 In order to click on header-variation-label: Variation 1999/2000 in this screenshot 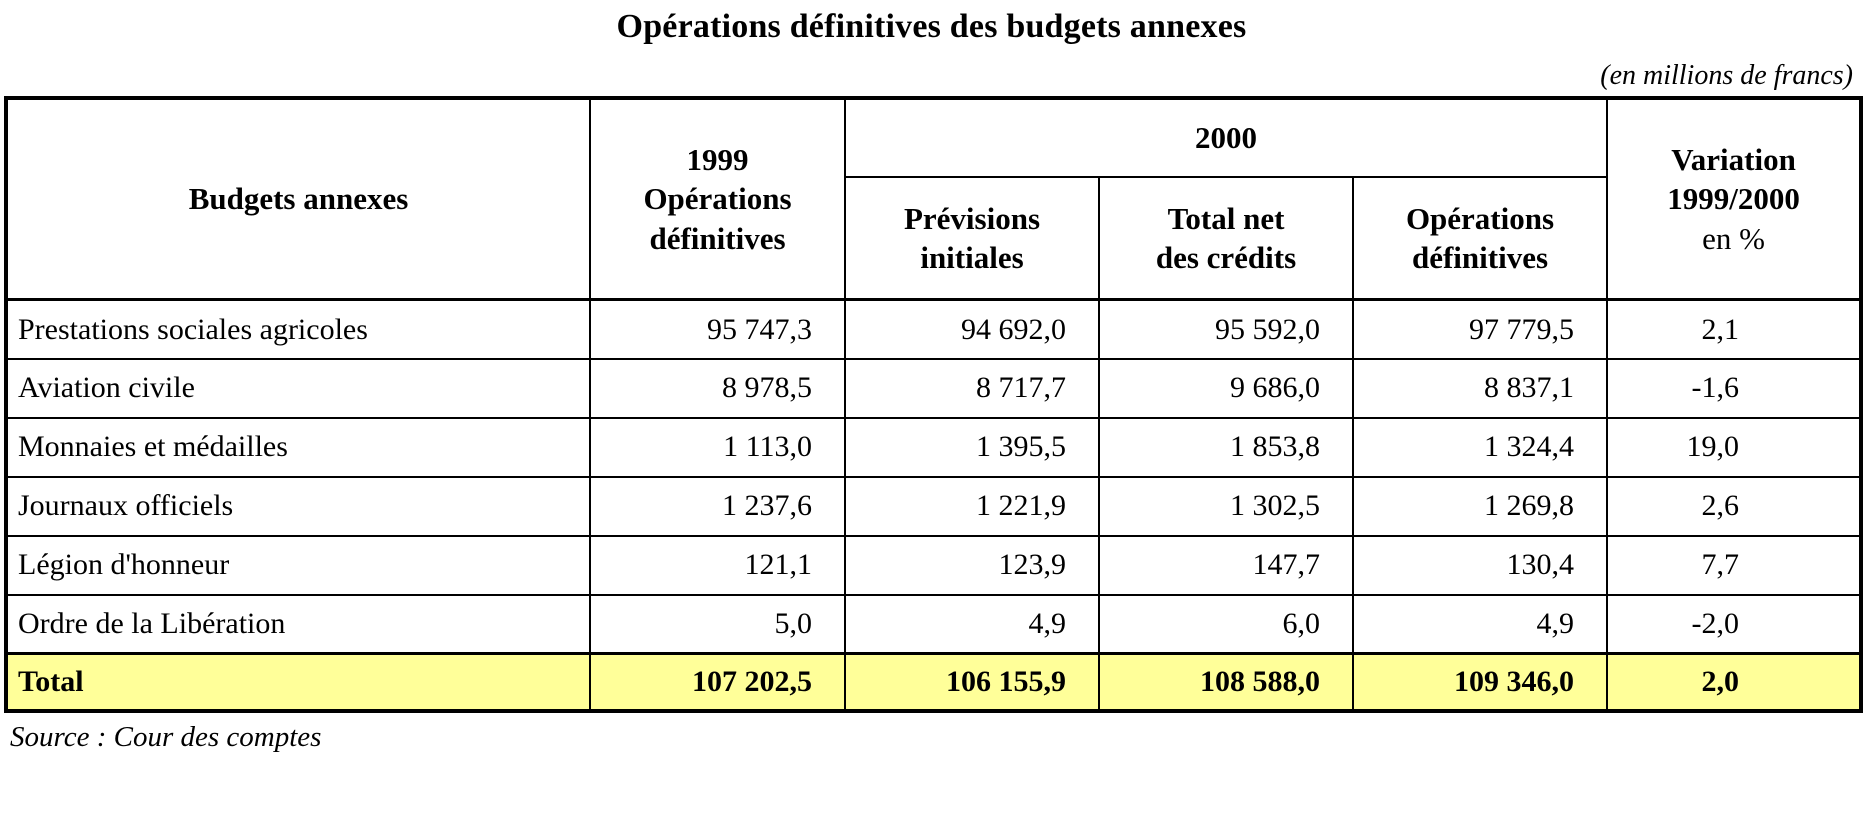, I will do `click(1733, 179)`.